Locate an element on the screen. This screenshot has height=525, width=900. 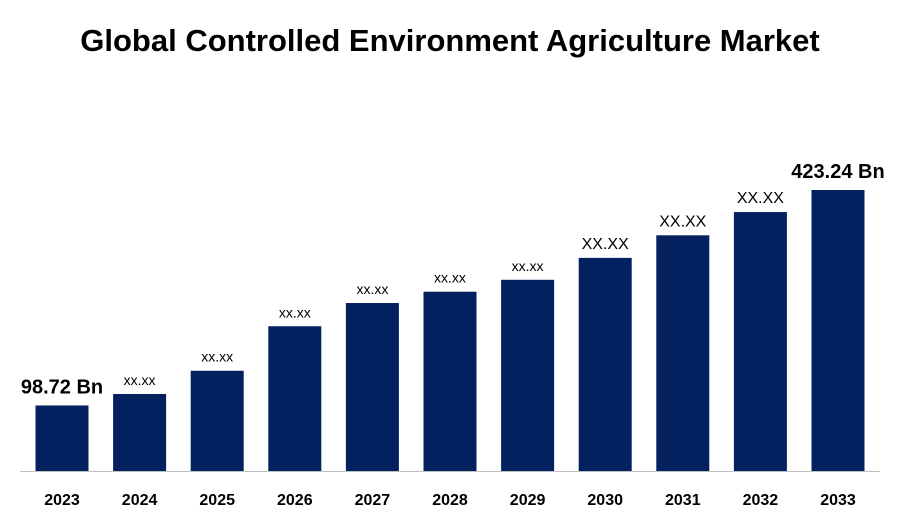
bar-2023 is located at coordinates (62, 438).